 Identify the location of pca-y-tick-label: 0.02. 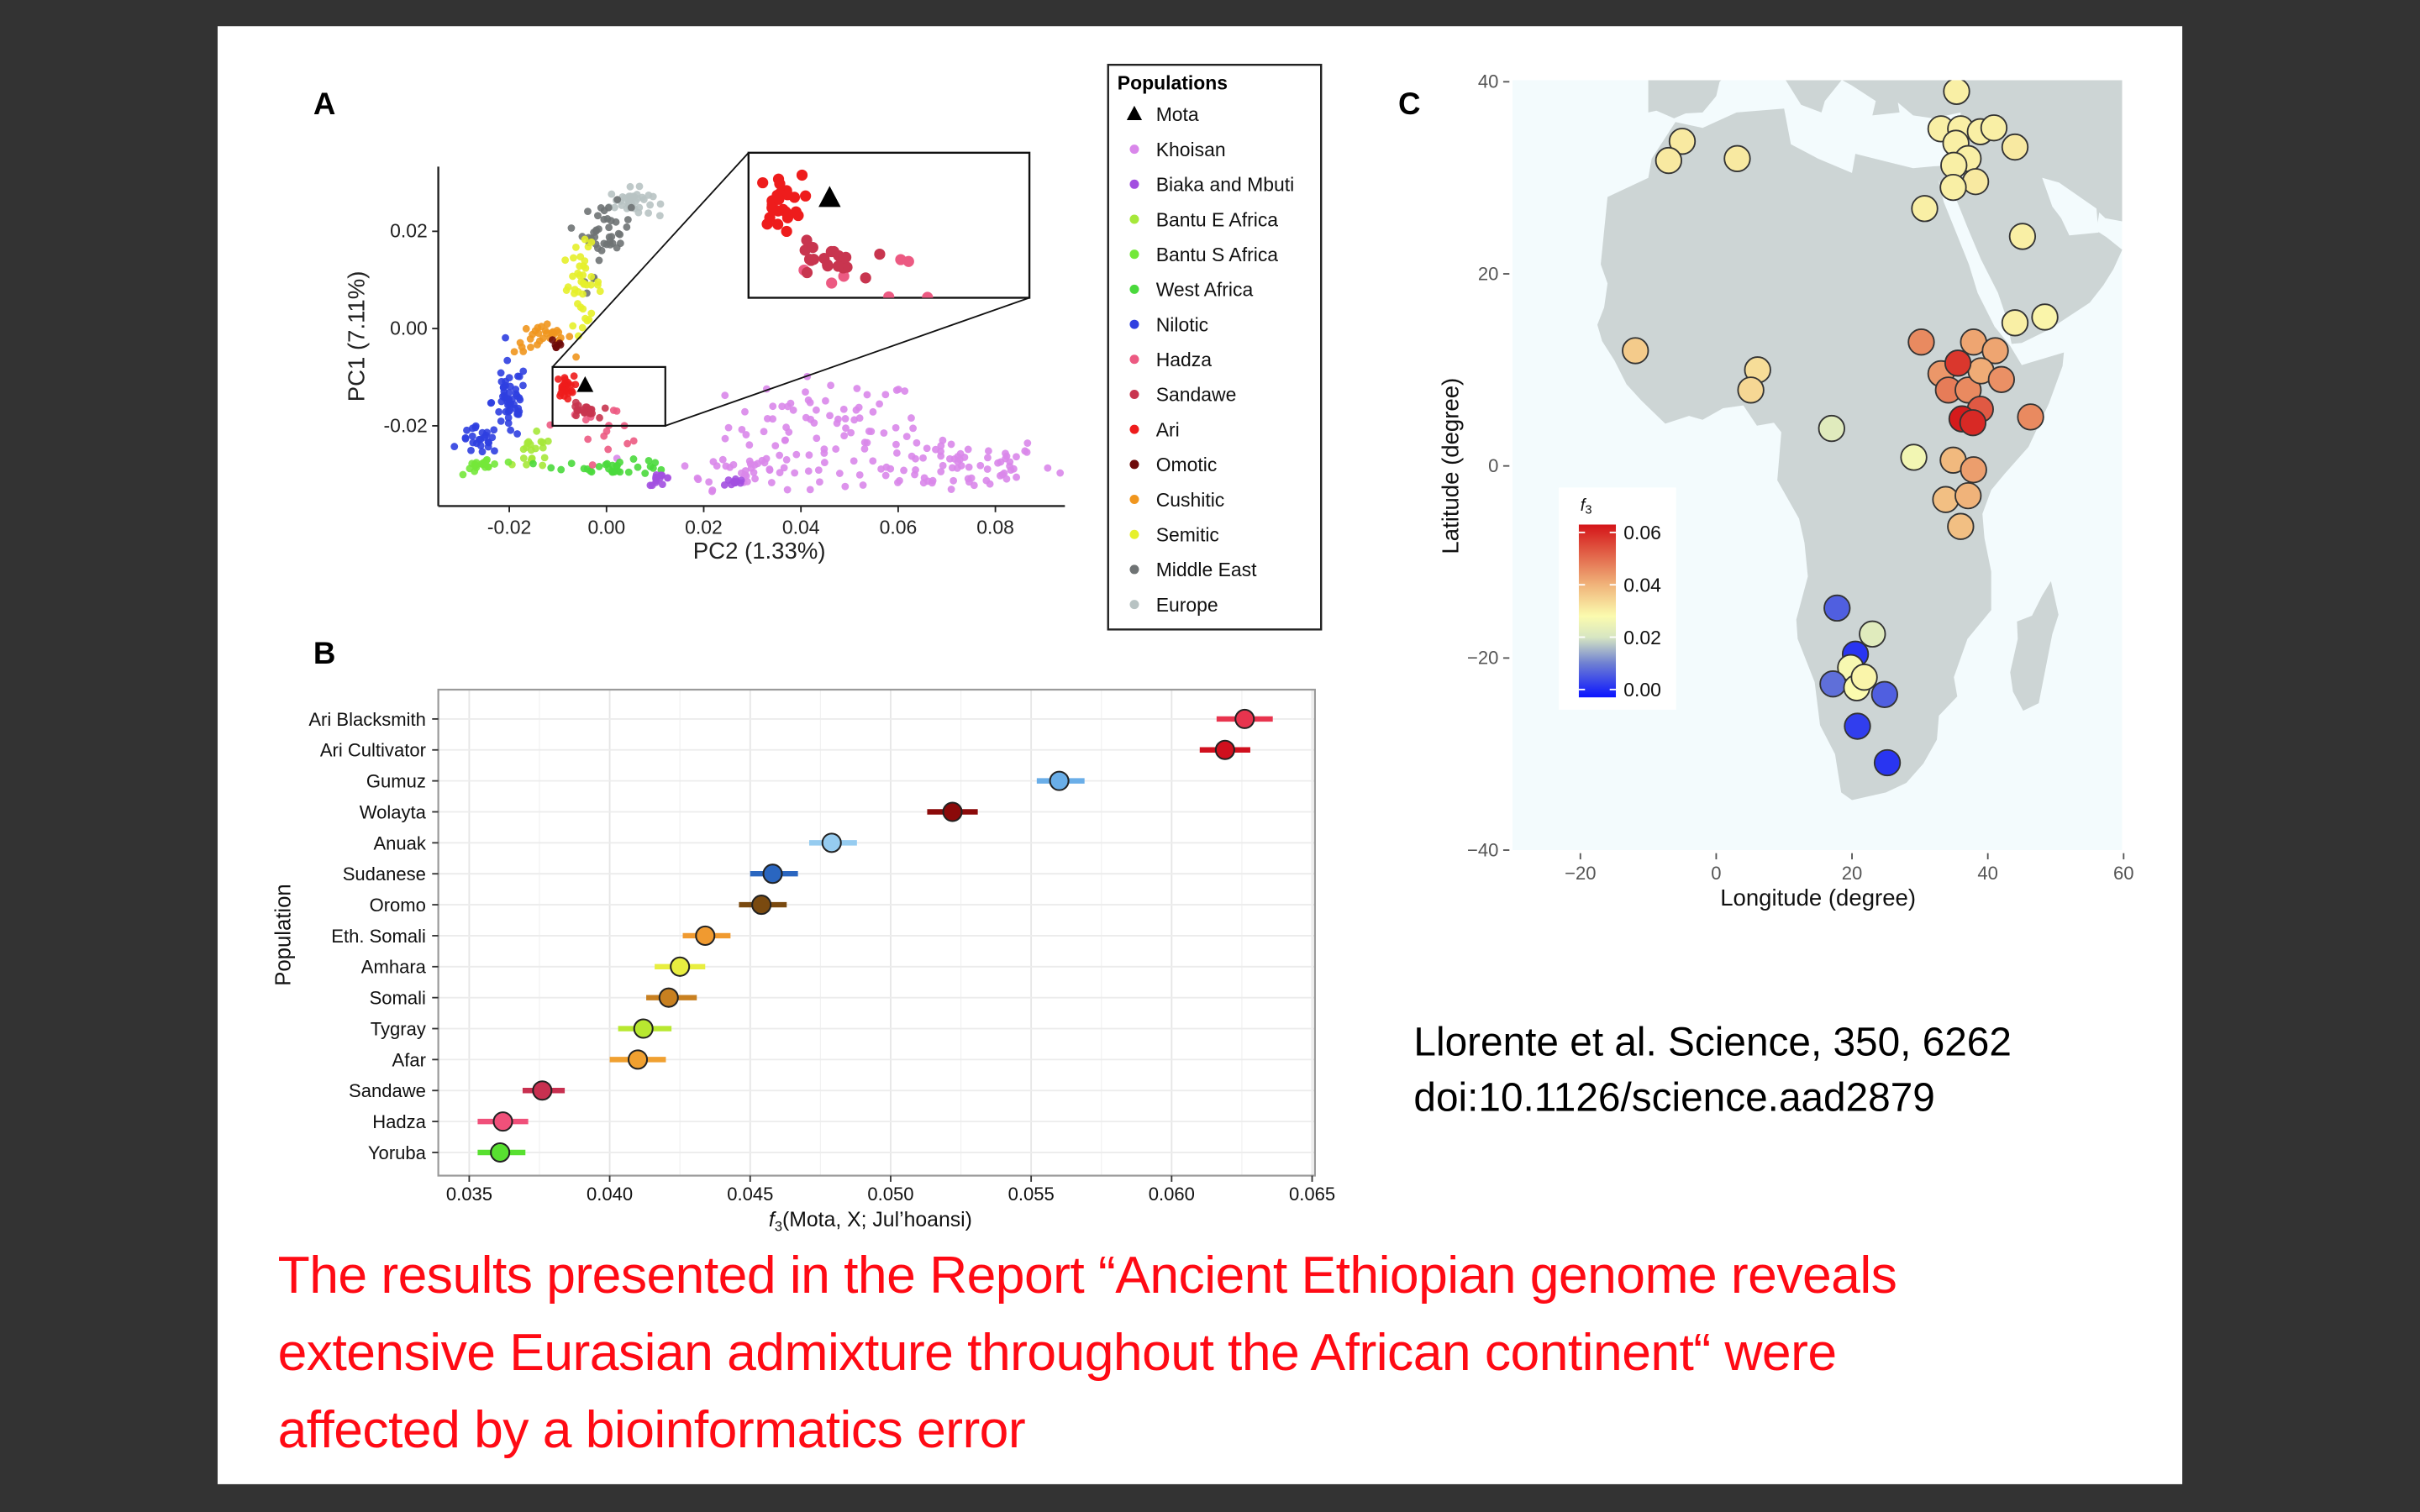
(409, 231).